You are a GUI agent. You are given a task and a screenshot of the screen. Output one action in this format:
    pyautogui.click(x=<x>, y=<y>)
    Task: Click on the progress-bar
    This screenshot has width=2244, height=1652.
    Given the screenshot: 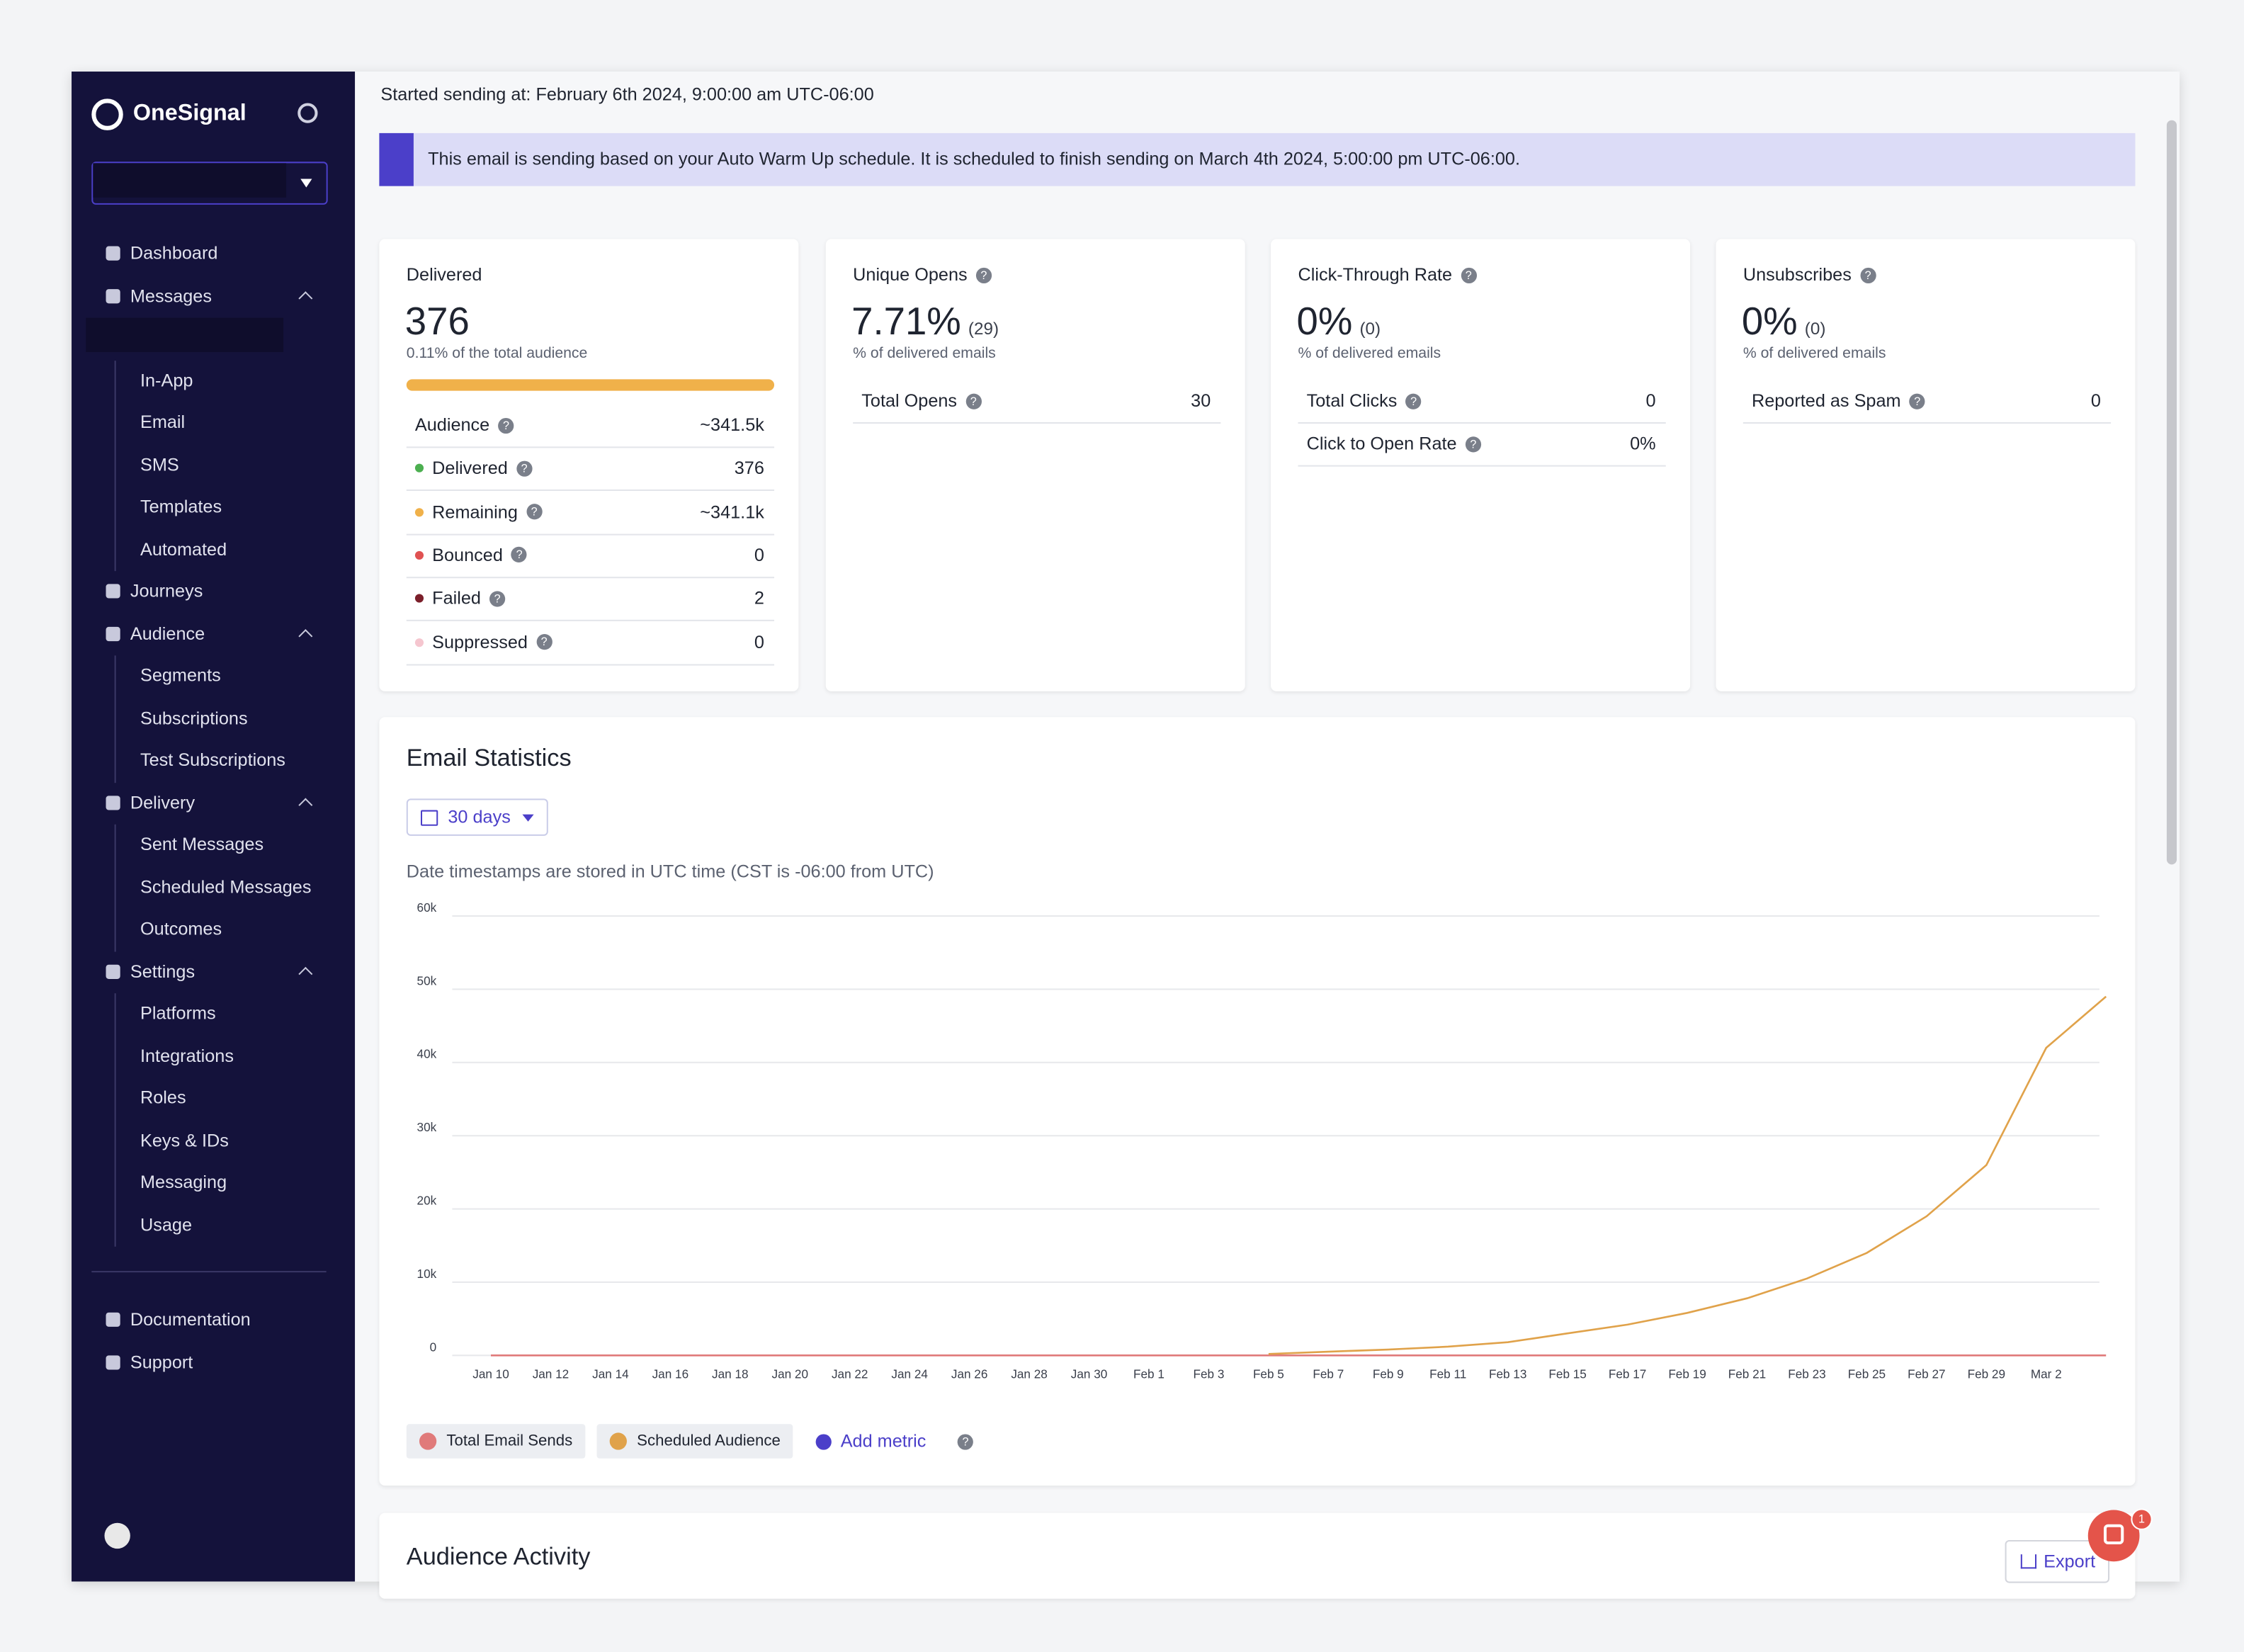 What is the action you would take?
    pyautogui.click(x=591, y=385)
    